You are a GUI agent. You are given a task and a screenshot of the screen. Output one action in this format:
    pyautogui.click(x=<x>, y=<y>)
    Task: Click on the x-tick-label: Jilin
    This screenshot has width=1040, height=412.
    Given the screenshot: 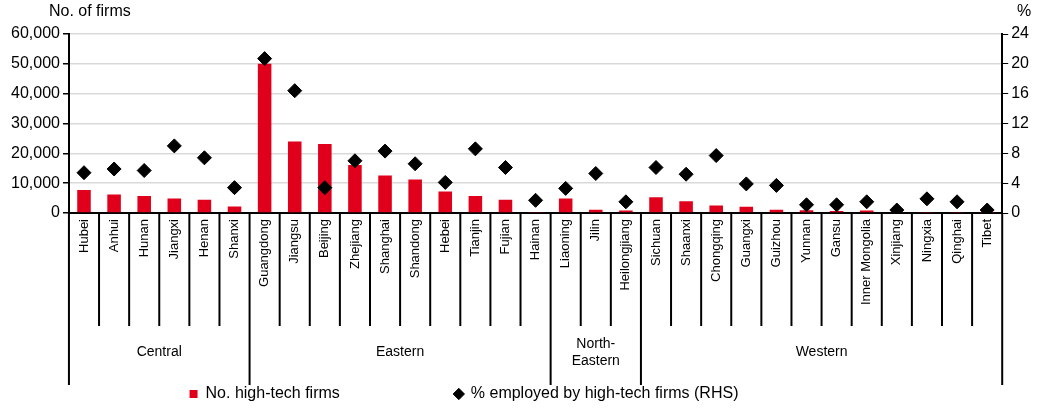 What is the action you would take?
    pyautogui.click(x=595, y=230)
    